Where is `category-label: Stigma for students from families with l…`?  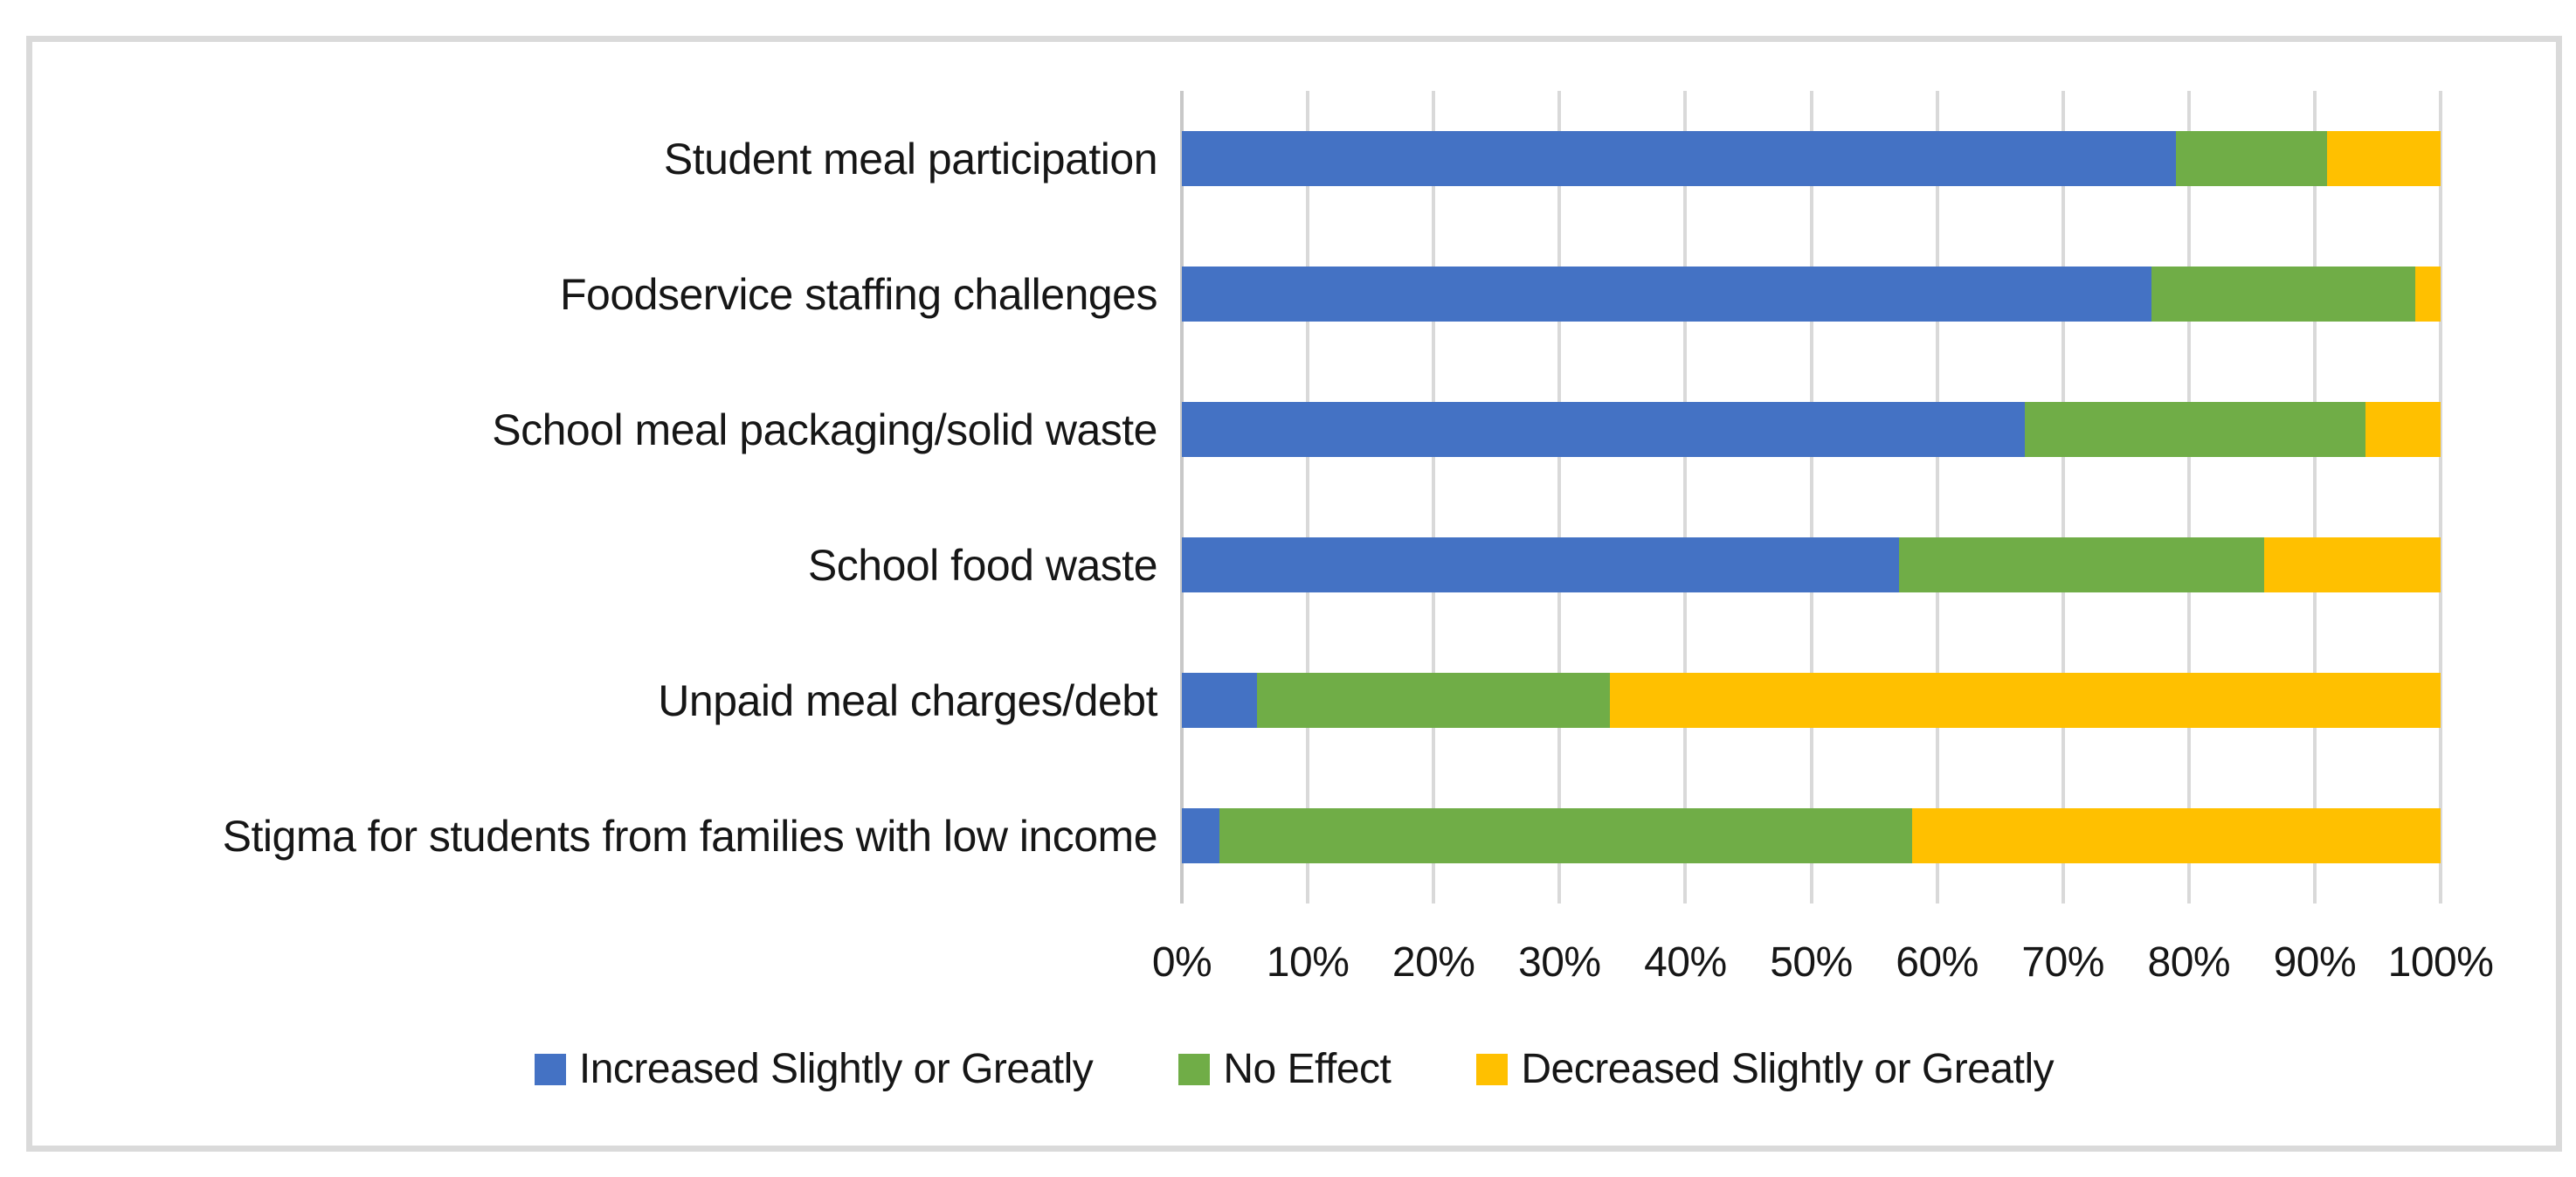
category-label: Stigma for students from families with l… is located at coordinates (690, 836).